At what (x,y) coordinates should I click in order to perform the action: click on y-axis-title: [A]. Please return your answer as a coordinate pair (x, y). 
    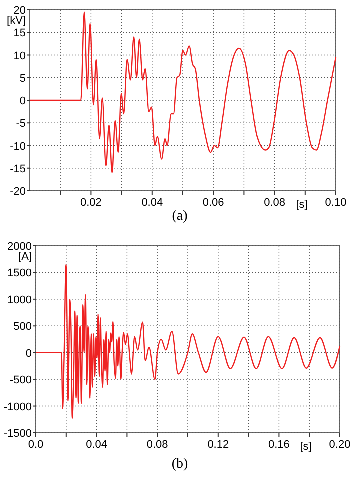
    Looking at the image, I should click on (25, 257).